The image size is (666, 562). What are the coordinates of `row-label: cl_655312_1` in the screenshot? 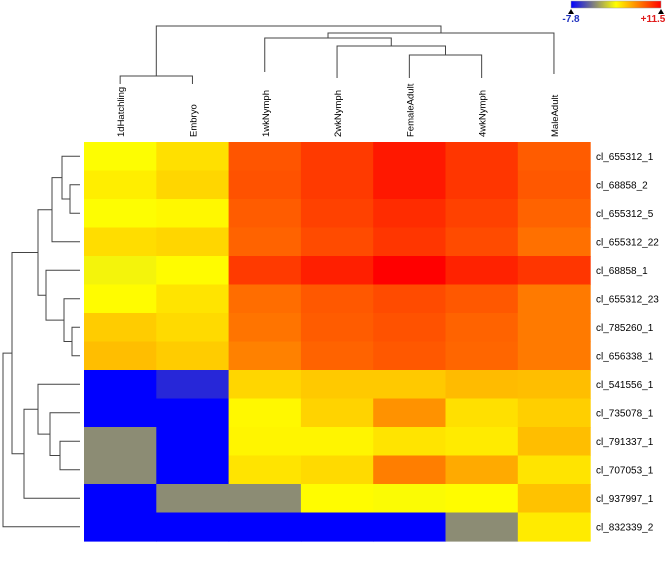 It's located at (625, 157).